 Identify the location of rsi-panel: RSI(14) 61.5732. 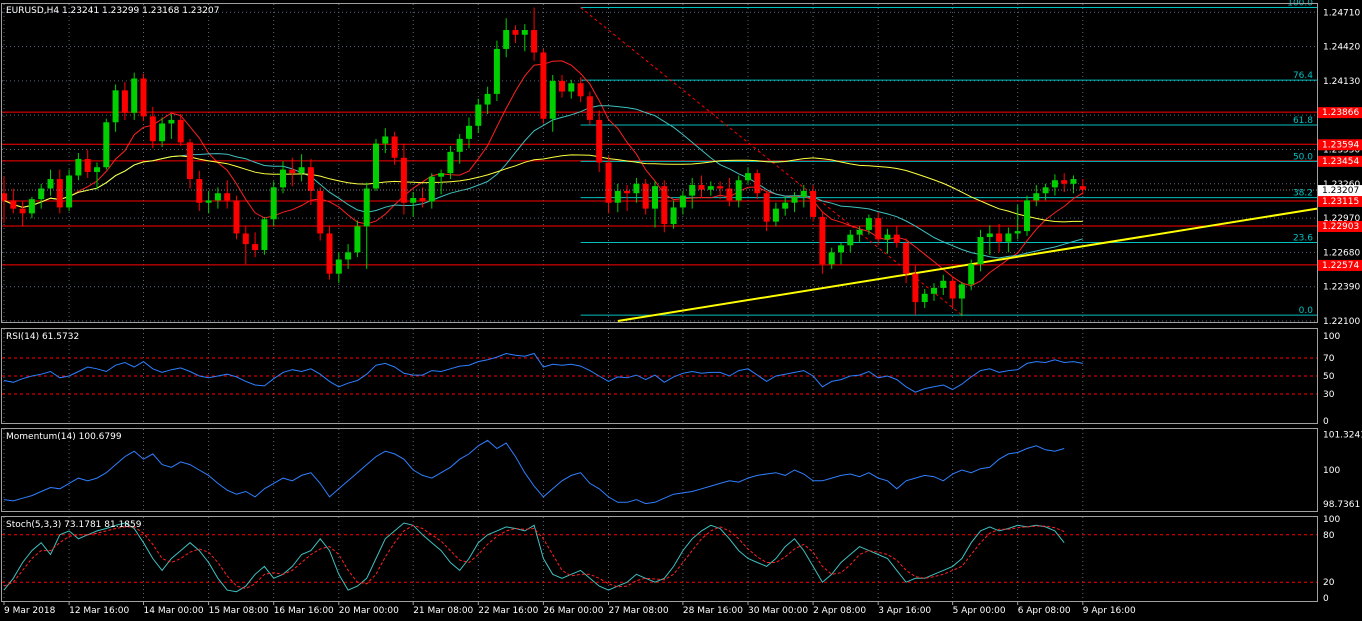
(659, 363).